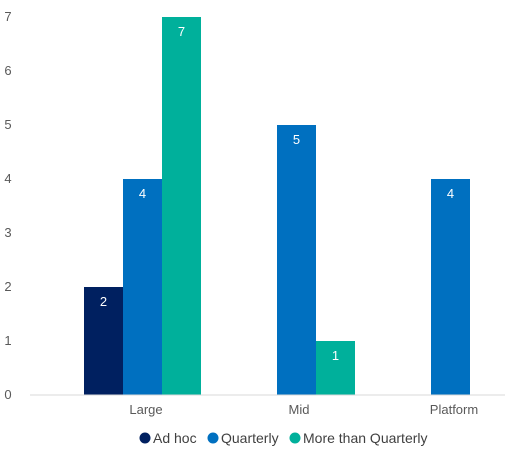 The width and height of the screenshot is (513, 457). I want to click on bar-quarterly-large, so click(142, 287).